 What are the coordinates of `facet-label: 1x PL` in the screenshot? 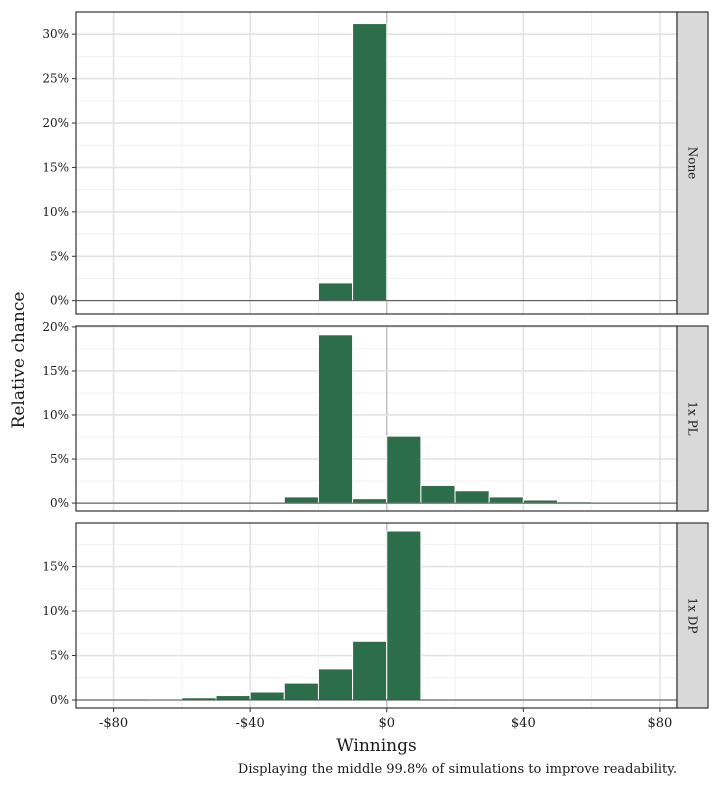 It's located at (693, 418).